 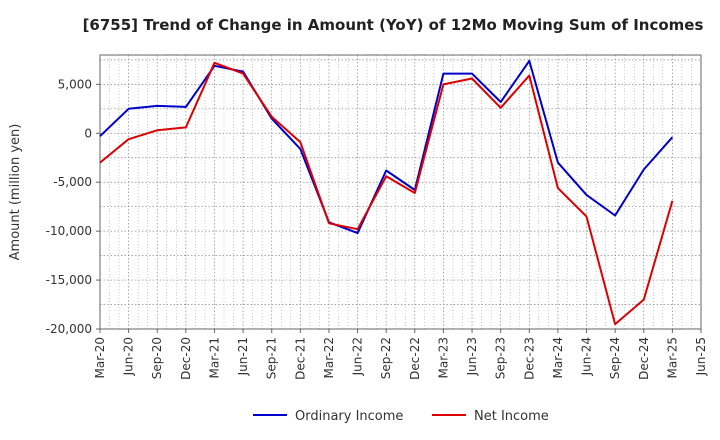 I want to click on legend: Ordinary Income Net Income, so click(x=401, y=416).